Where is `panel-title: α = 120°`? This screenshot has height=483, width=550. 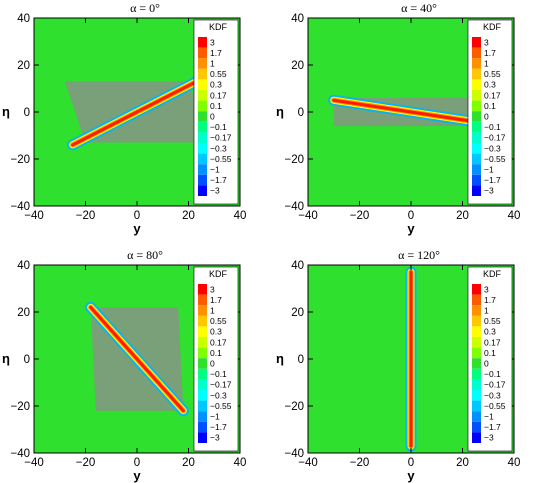 panel-title: α = 120° is located at coordinates (419, 255).